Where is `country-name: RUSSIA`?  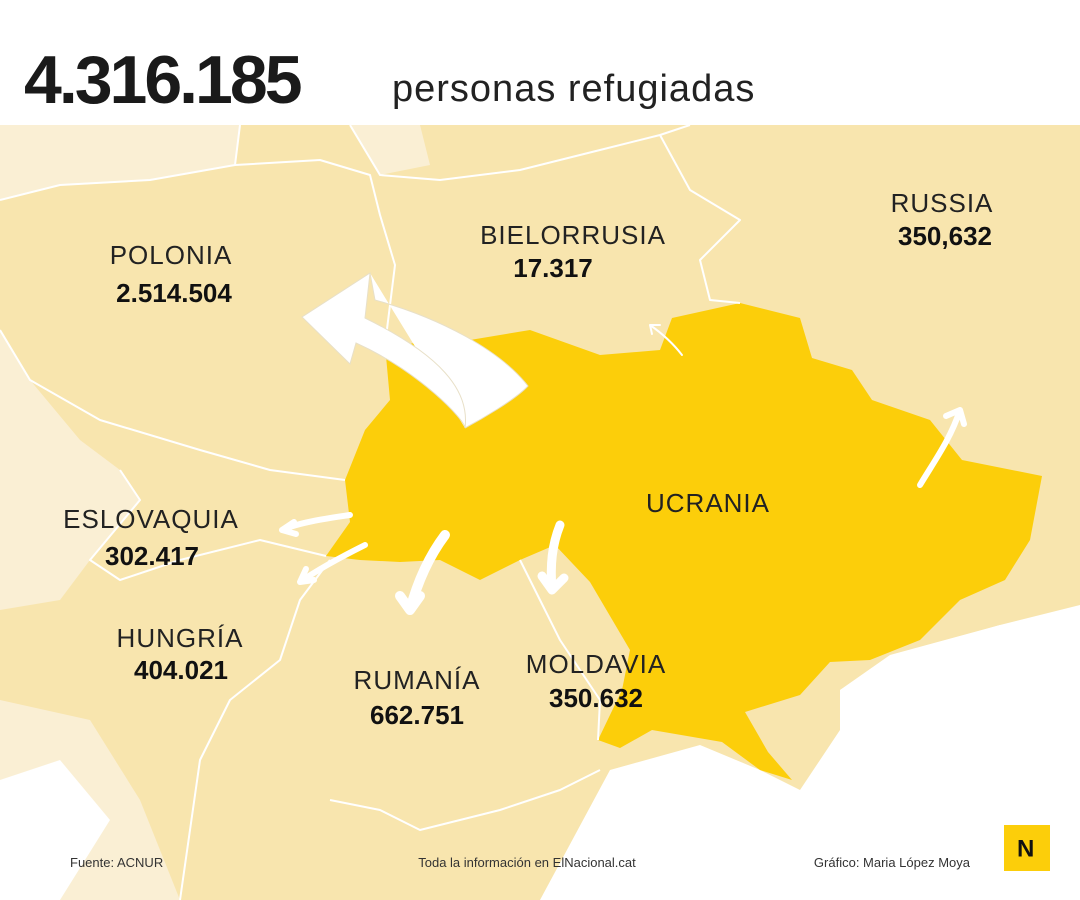 country-name: RUSSIA is located at coordinates (942, 203).